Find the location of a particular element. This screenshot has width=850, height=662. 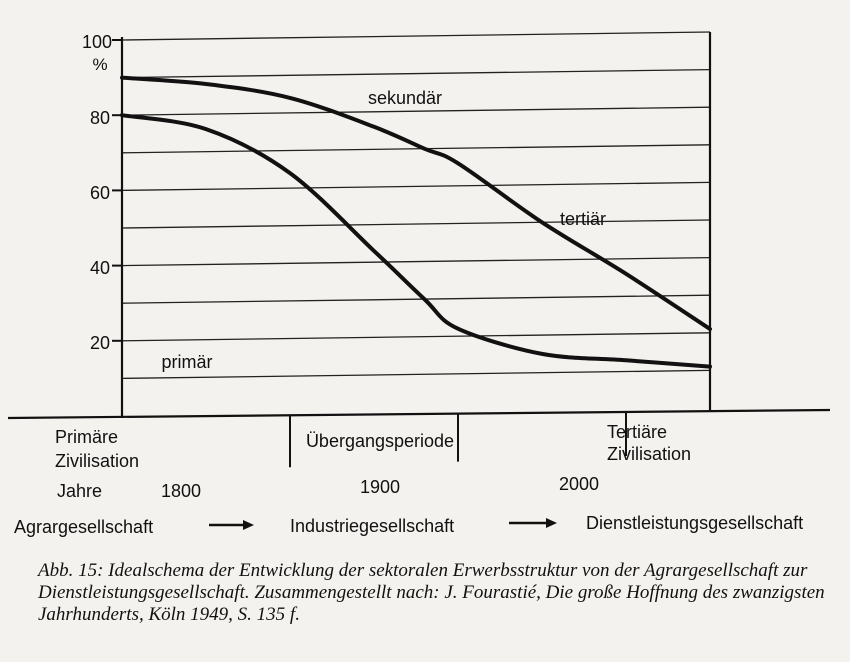

x-tick-label: 1900 is located at coordinates (380, 487).